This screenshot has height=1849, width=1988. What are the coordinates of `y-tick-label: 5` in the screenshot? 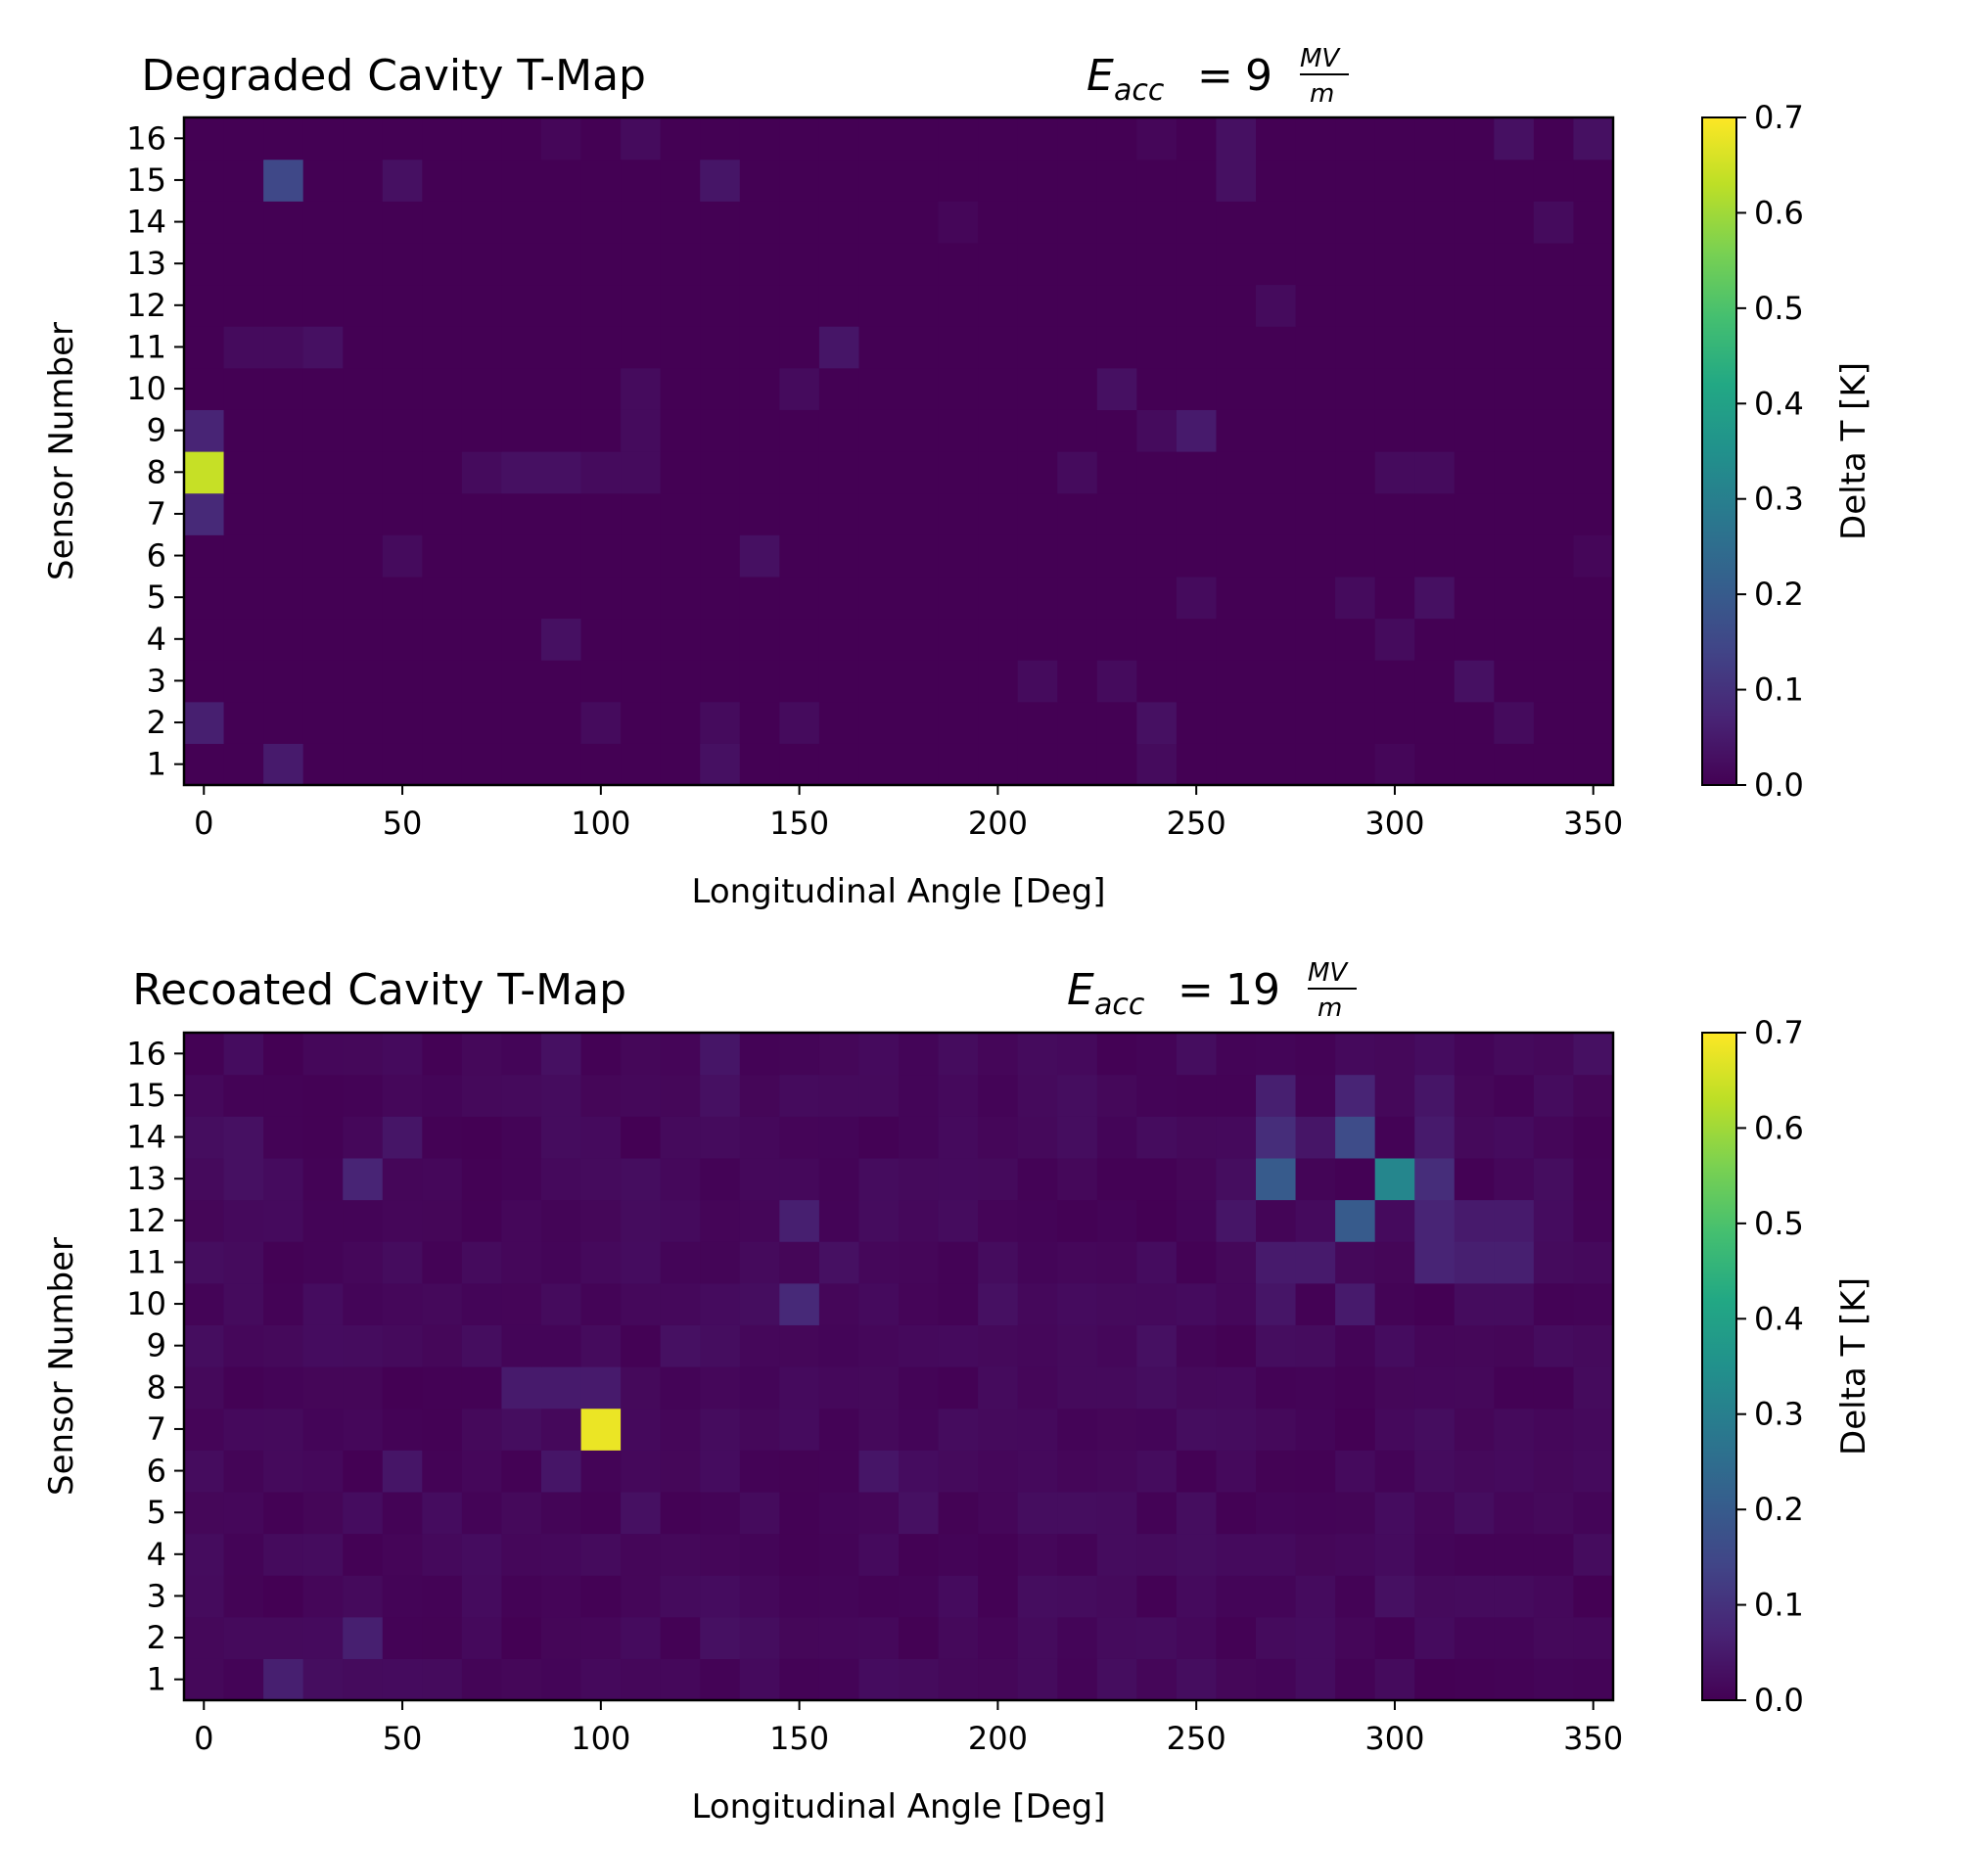 It's located at (156, 1512).